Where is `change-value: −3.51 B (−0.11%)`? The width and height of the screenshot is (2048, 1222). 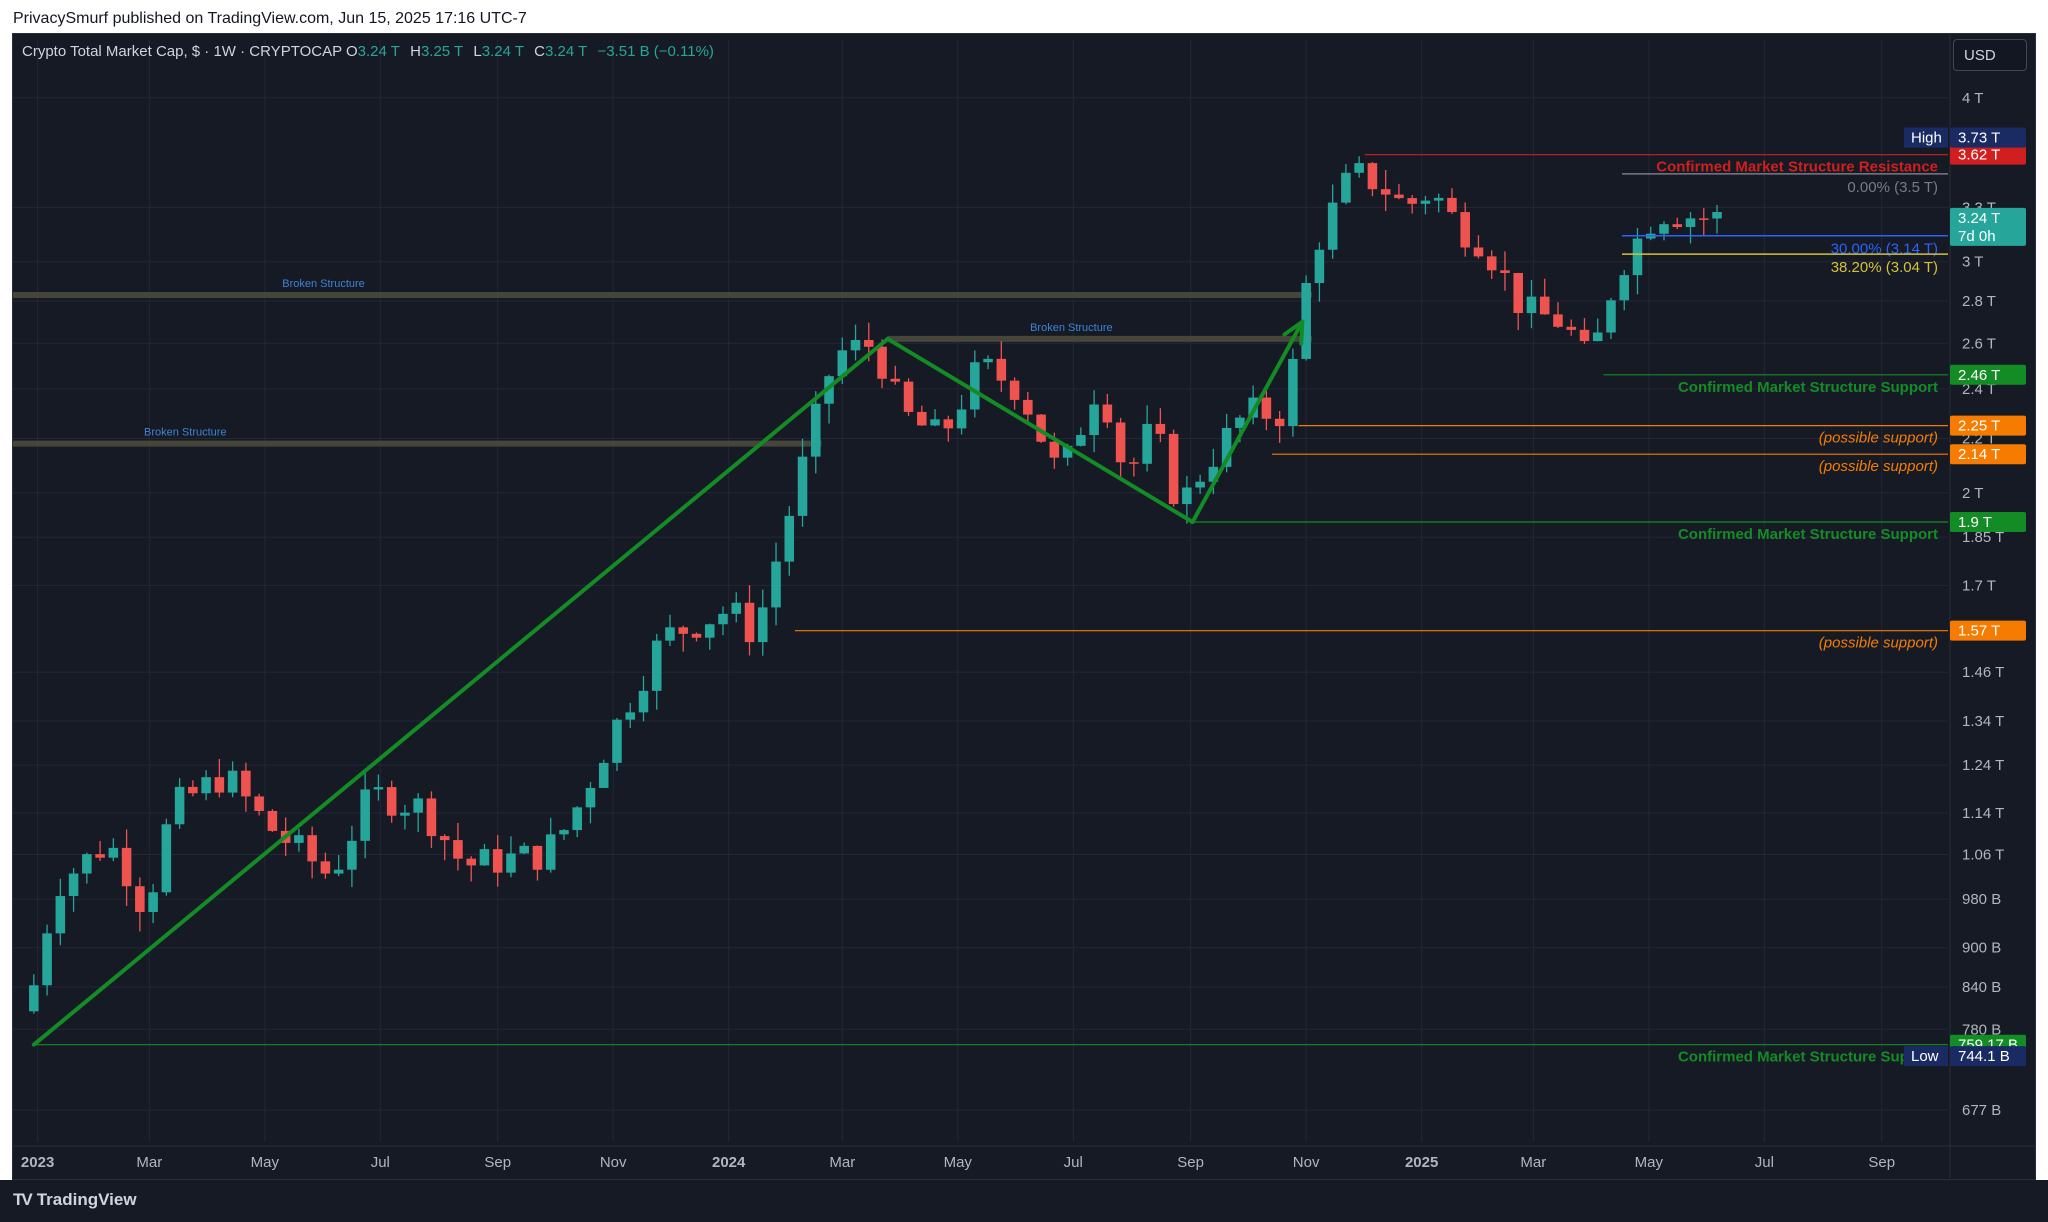
change-value: −3.51 B (−0.11%) is located at coordinates (655, 51).